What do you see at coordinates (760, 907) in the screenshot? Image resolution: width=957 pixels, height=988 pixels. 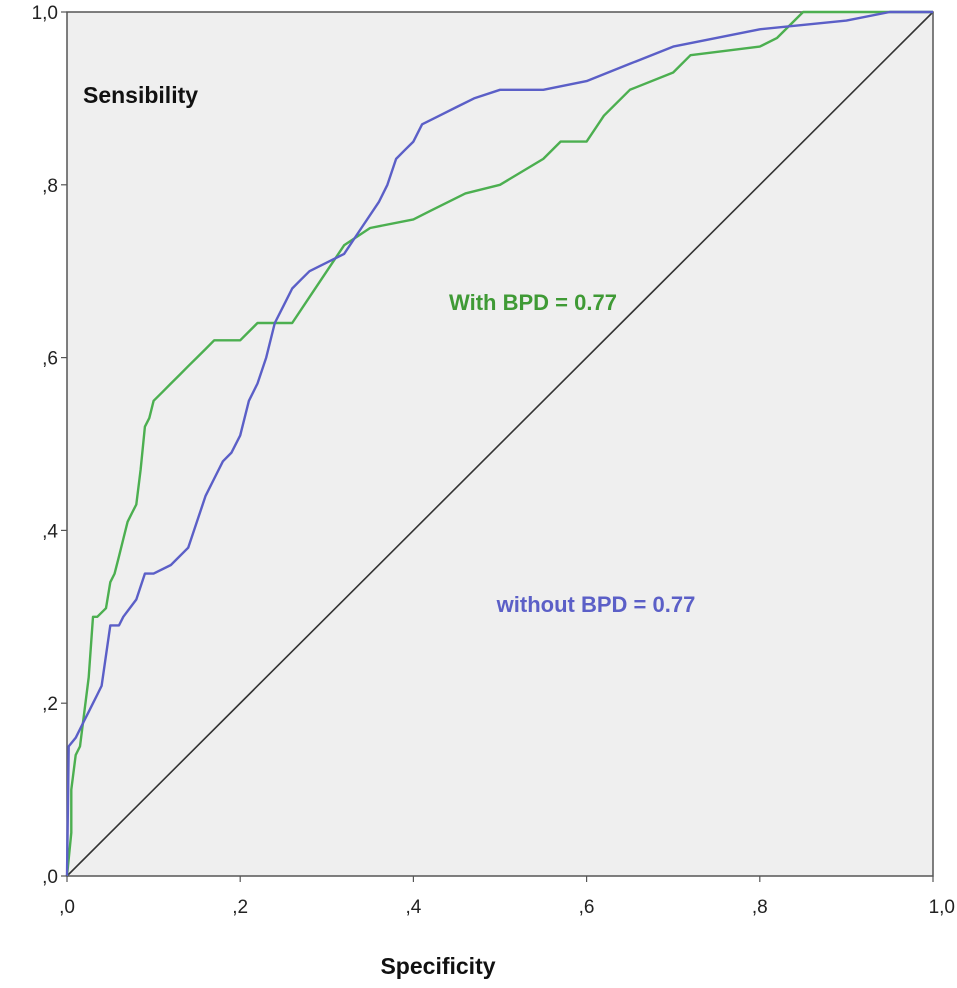 I see `x-tick-label: ,8` at bounding box center [760, 907].